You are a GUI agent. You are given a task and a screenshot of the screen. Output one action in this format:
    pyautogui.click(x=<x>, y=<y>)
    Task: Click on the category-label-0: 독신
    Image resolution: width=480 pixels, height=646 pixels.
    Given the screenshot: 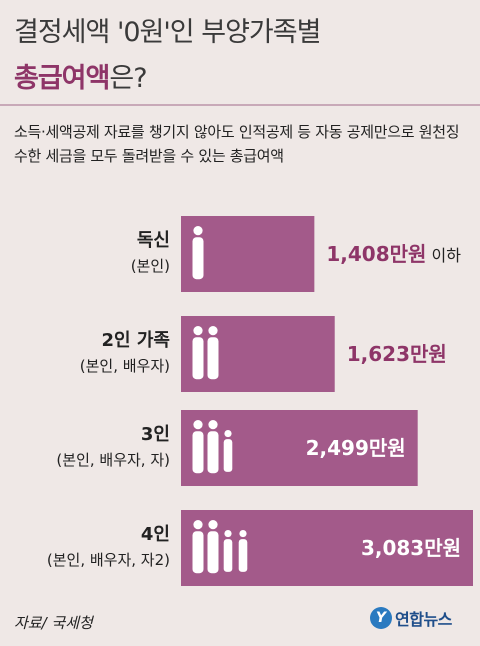 What is the action you would take?
    pyautogui.click(x=153, y=240)
    